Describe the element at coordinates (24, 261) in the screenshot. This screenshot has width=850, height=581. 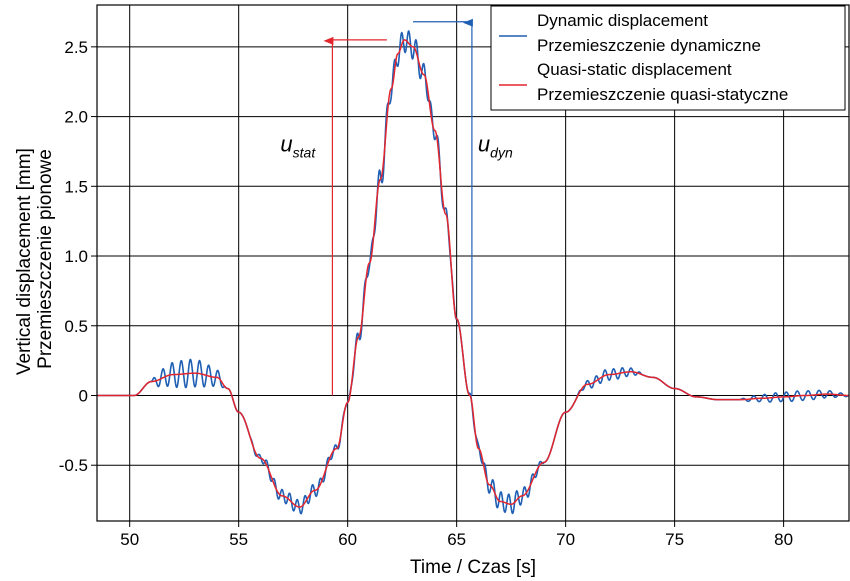
I see `y-axis-label-line-1: Vertical displacement [mm]` at that location.